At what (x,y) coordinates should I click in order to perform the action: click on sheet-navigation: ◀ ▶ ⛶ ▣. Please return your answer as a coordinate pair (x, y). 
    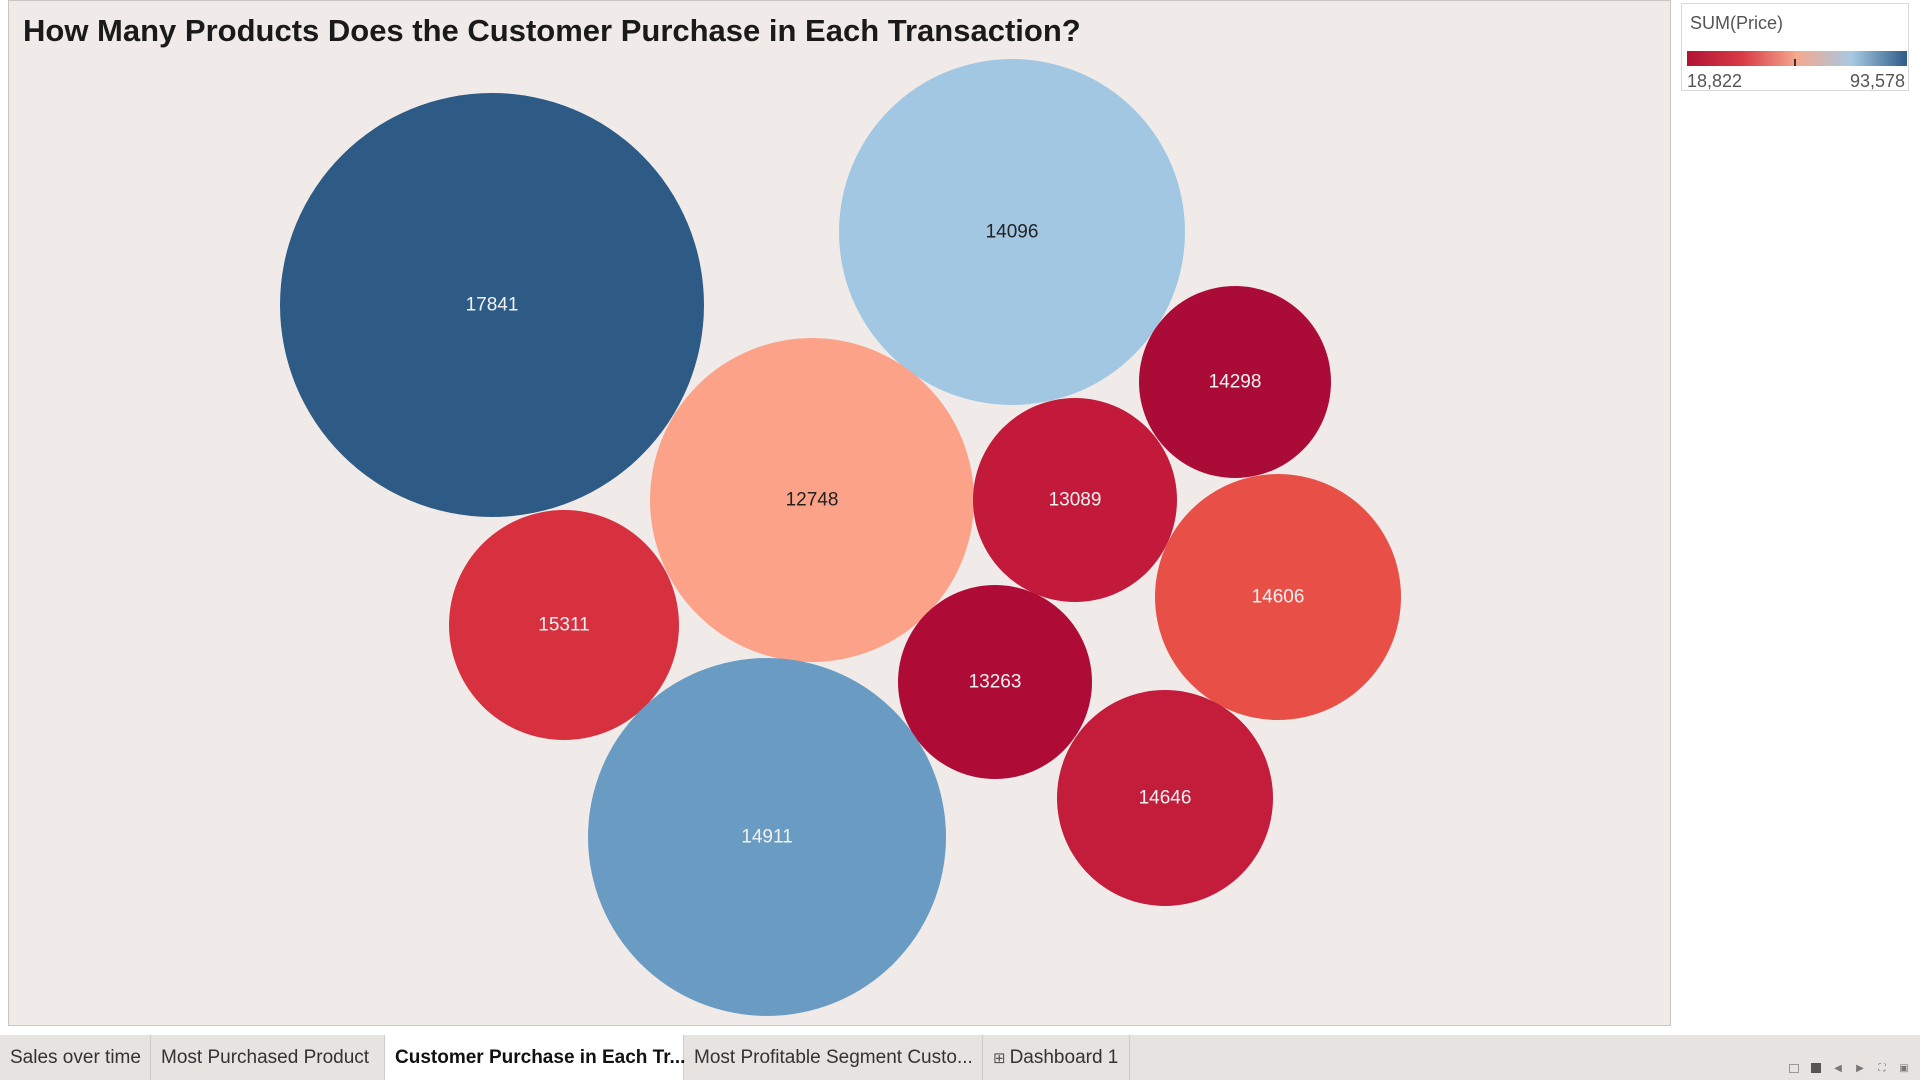
    Looking at the image, I should click on (1849, 1068).